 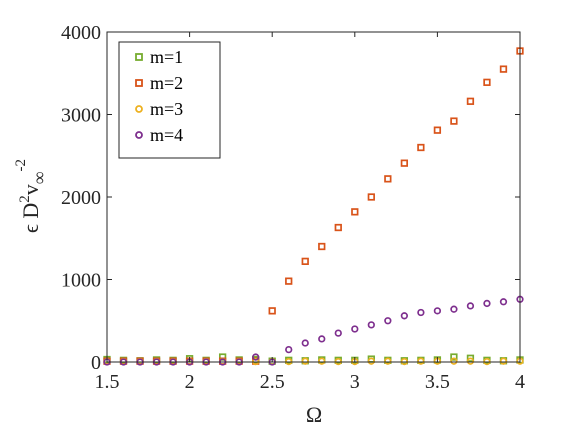 I want to click on series-m3, so click(x=313, y=361).